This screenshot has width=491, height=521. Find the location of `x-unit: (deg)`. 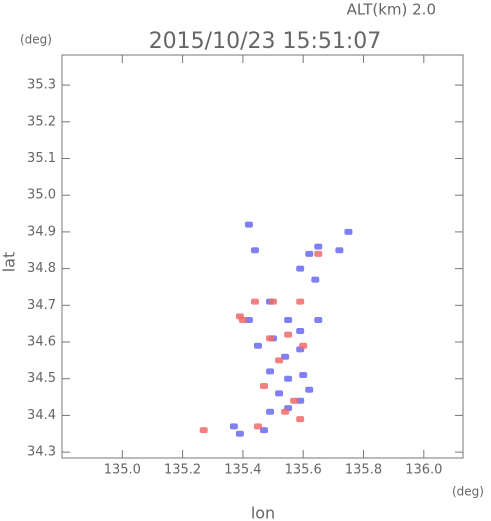

x-unit: (deg) is located at coordinates (468, 492).